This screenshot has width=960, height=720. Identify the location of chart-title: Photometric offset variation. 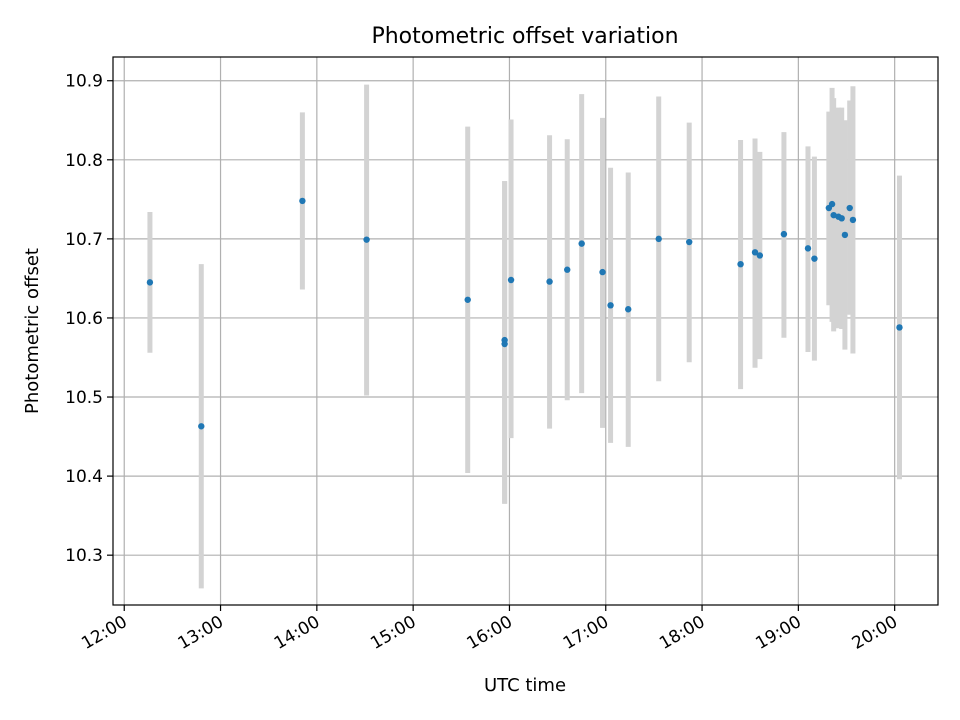
(524, 36).